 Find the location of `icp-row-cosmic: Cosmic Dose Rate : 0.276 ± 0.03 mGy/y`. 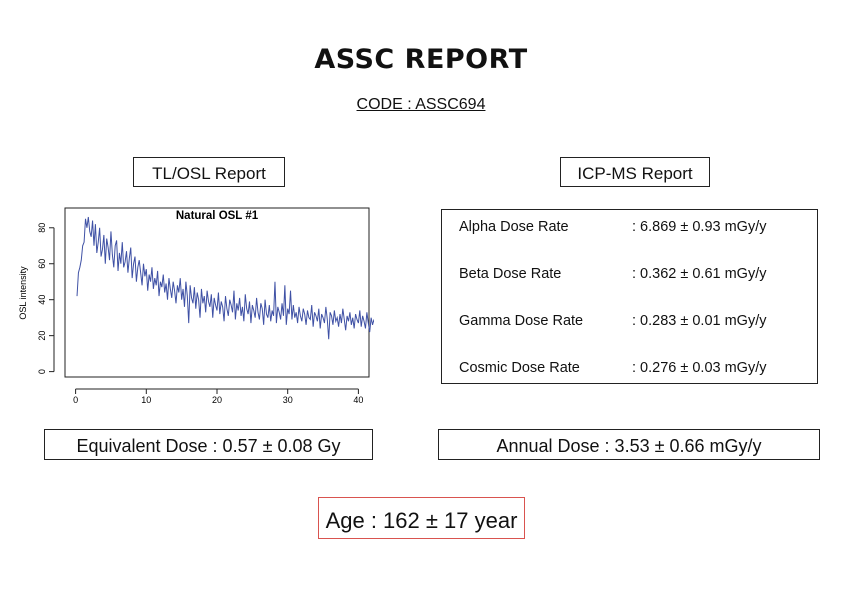

icp-row-cosmic: Cosmic Dose Rate : 0.276 ± 0.03 mGy/y is located at coordinates (613, 368).